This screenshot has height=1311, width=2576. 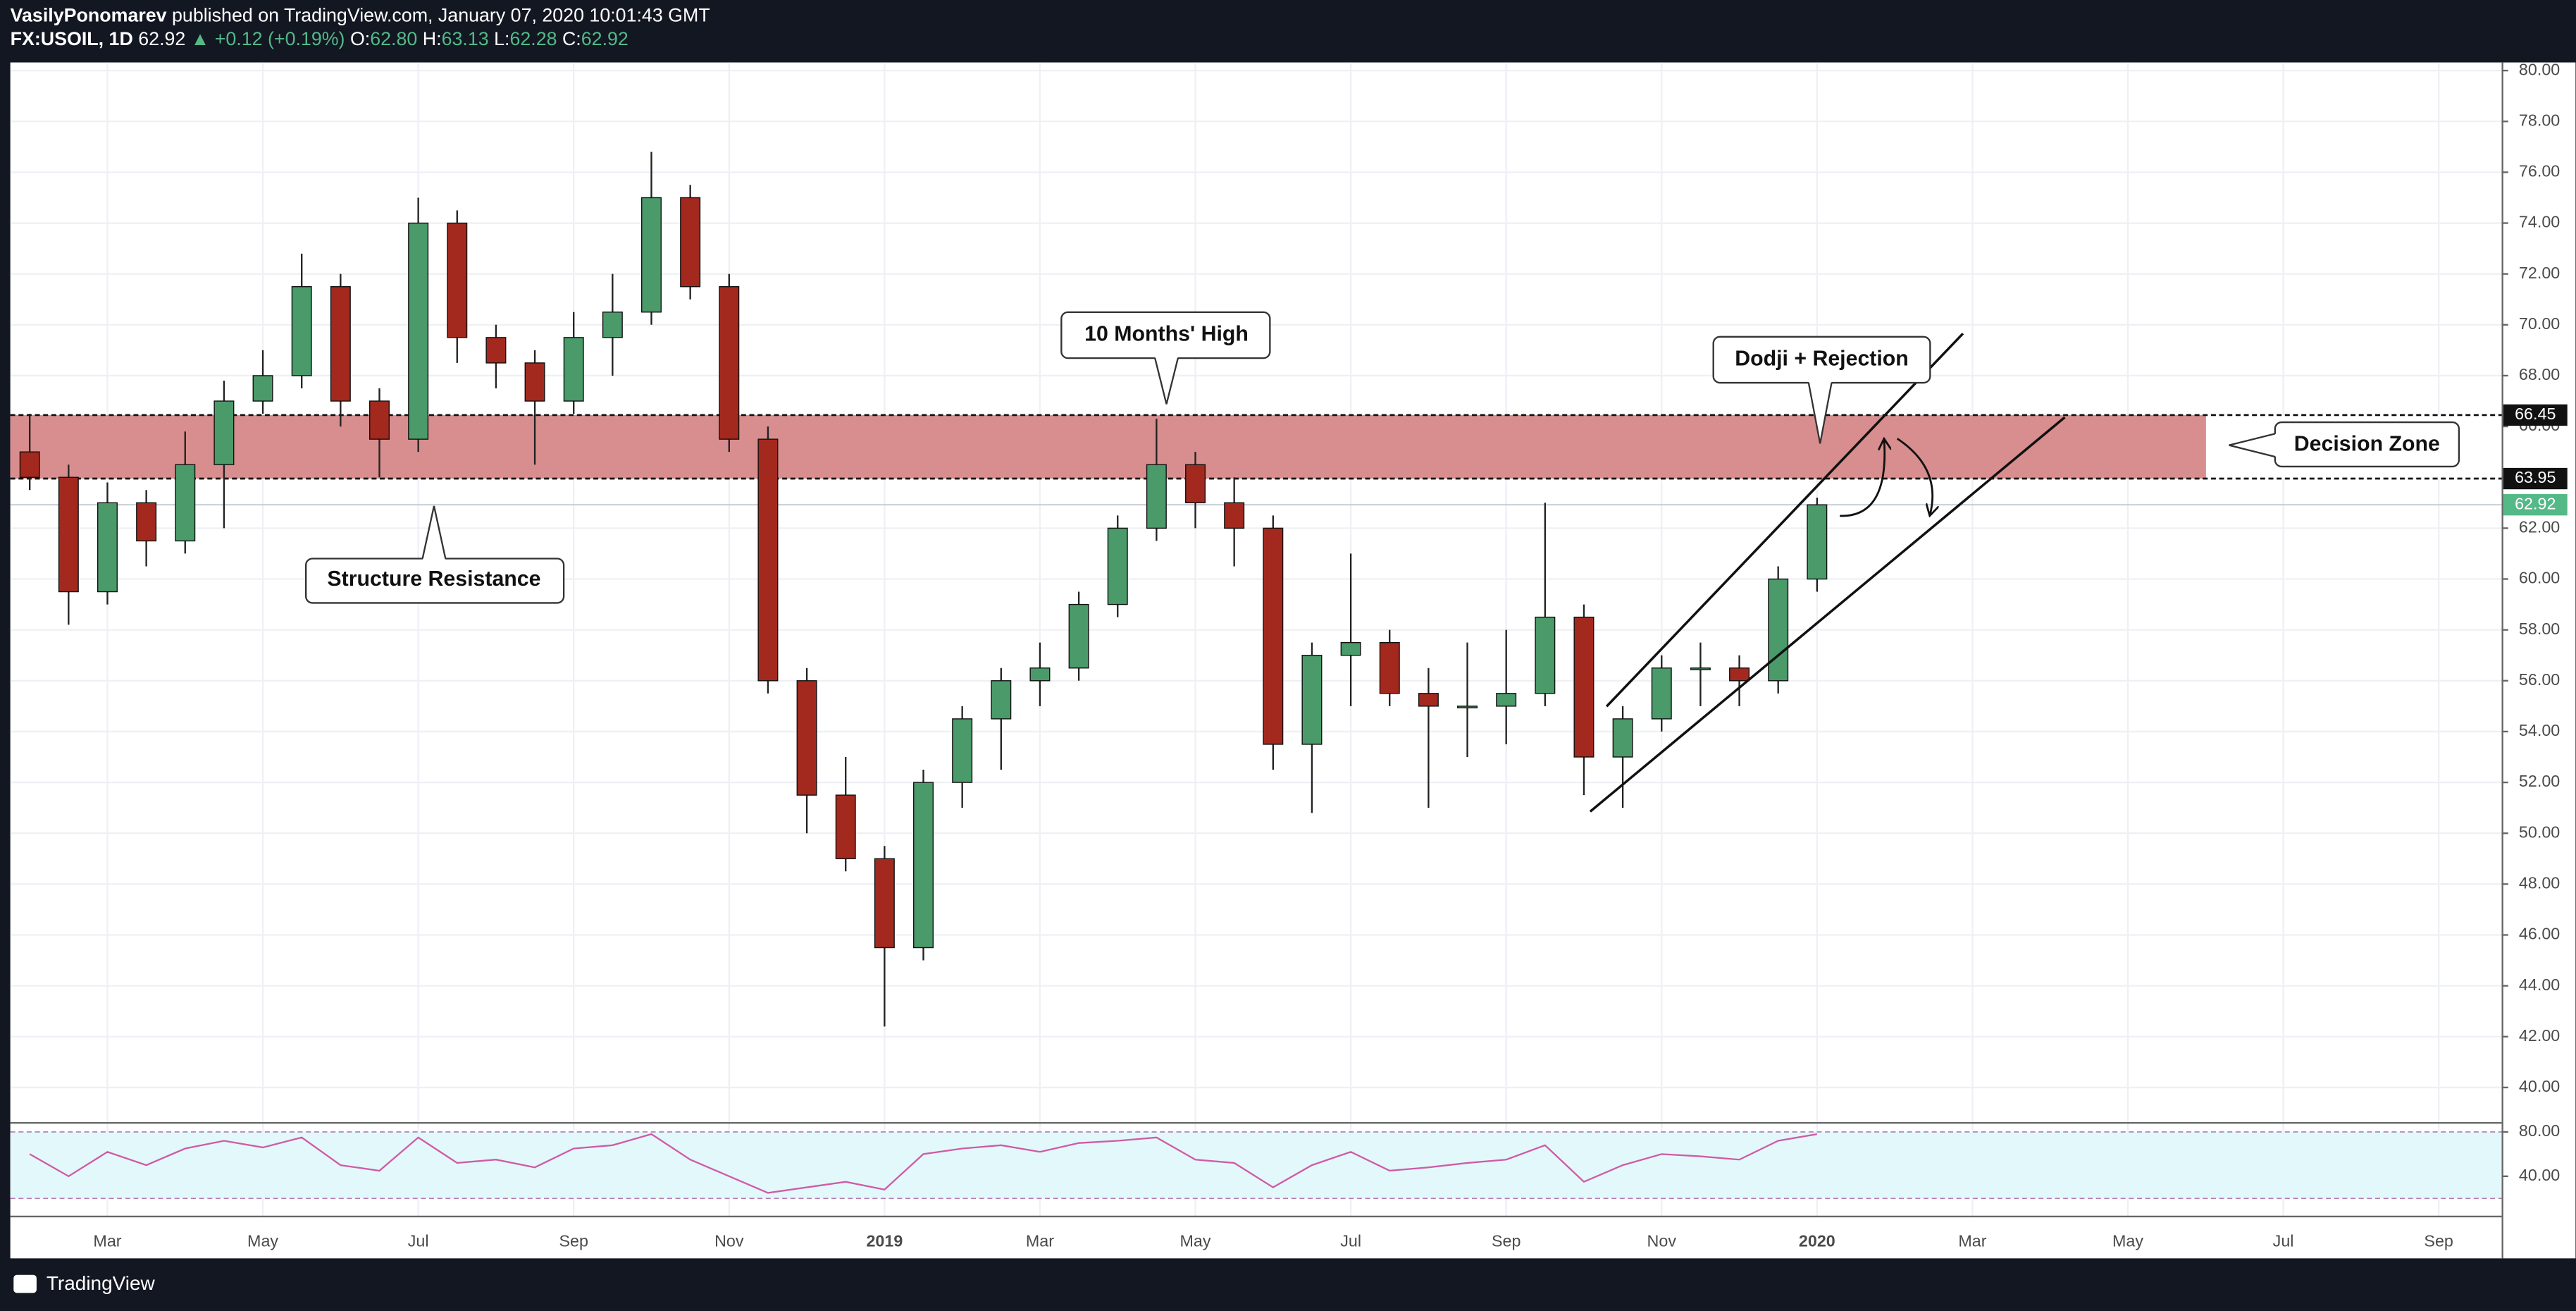 What do you see at coordinates (2539, 374) in the screenshot?
I see `y-tick-label: 68.00` at bounding box center [2539, 374].